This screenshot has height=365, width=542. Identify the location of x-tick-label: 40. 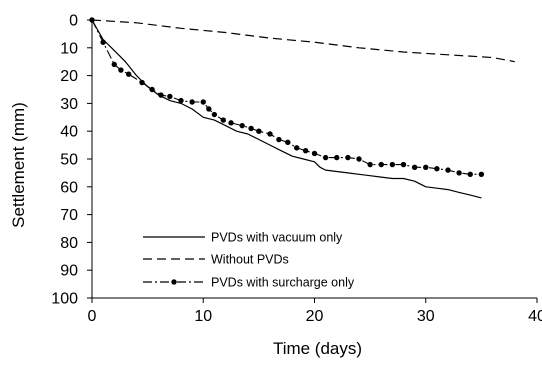
(535, 316).